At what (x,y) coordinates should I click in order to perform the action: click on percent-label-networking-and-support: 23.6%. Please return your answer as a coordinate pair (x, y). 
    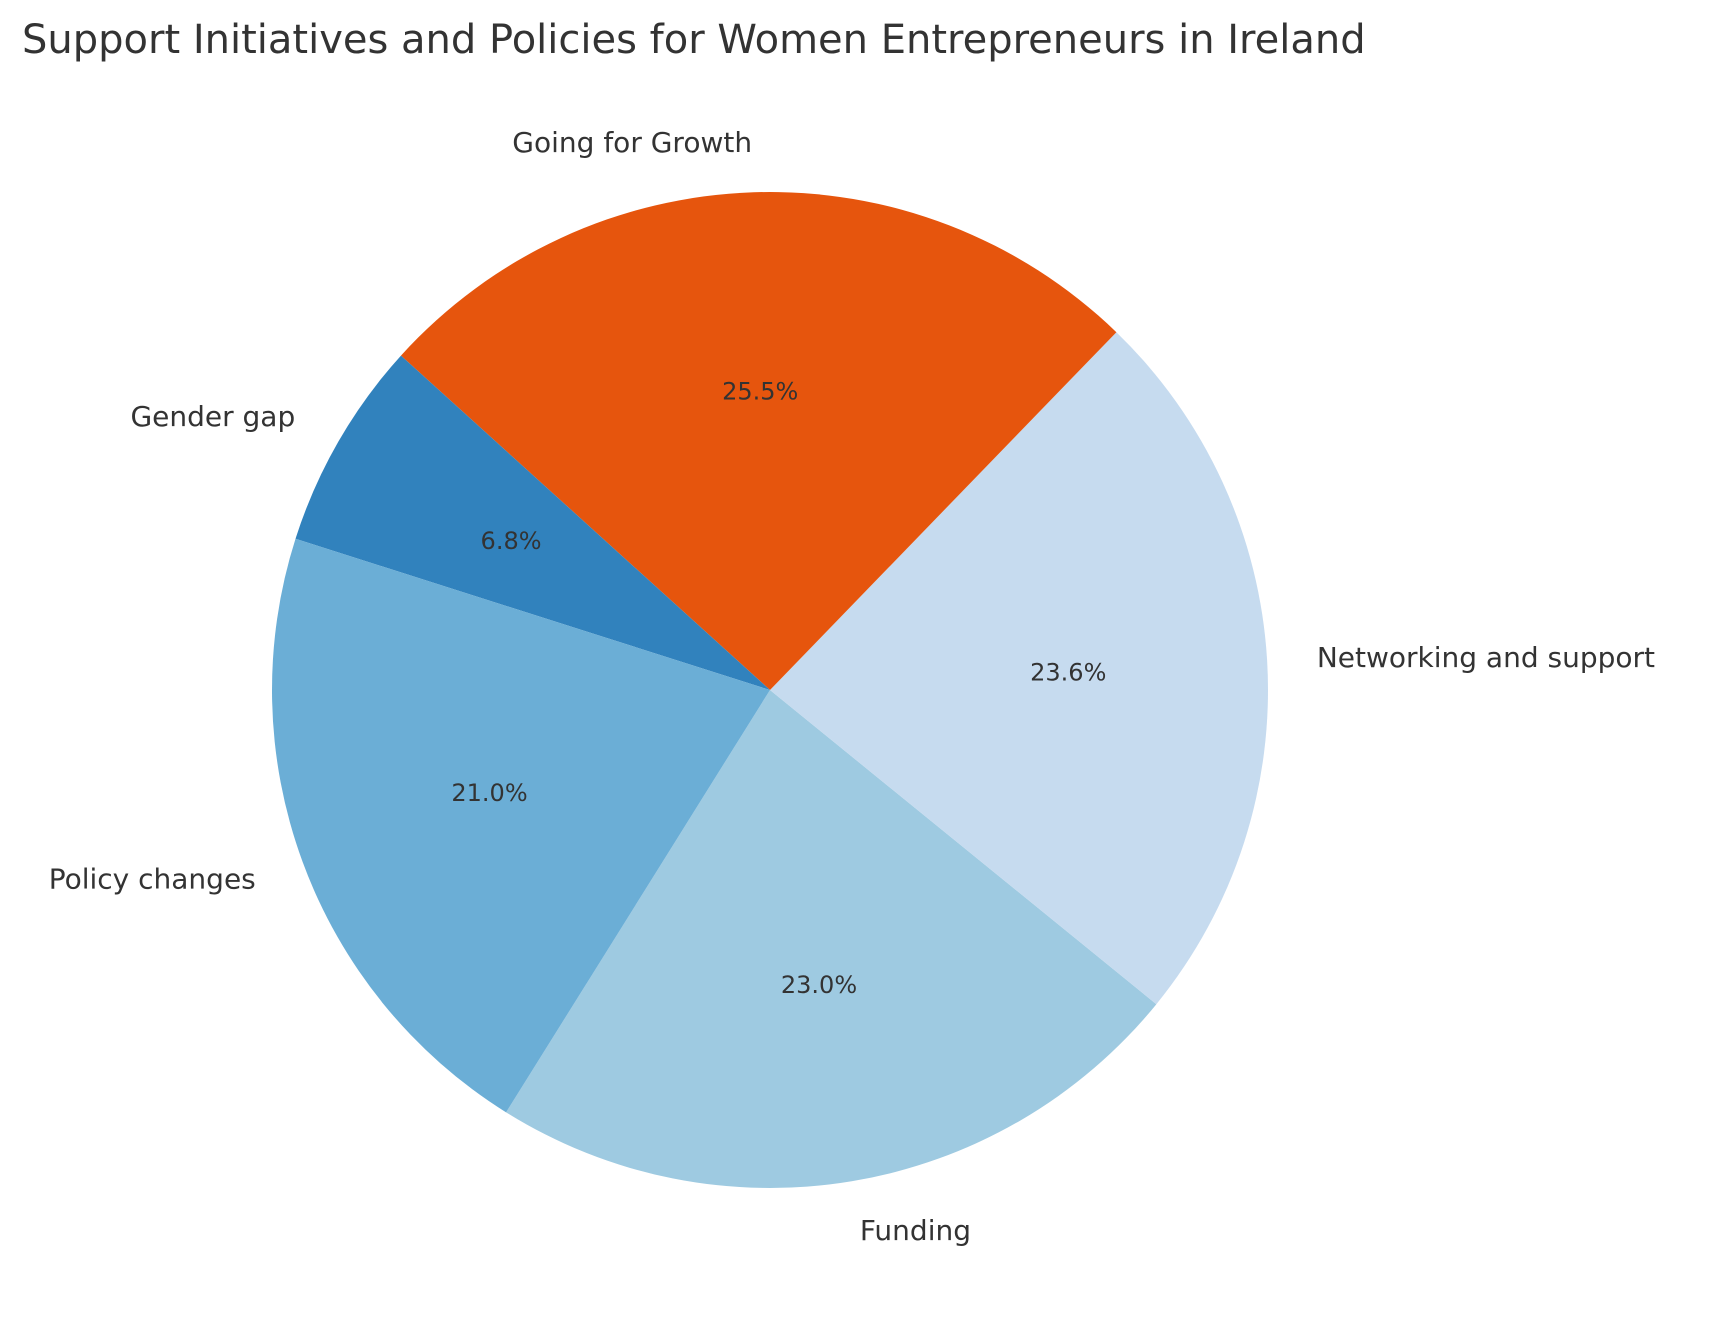
    Looking at the image, I should click on (1068, 672).